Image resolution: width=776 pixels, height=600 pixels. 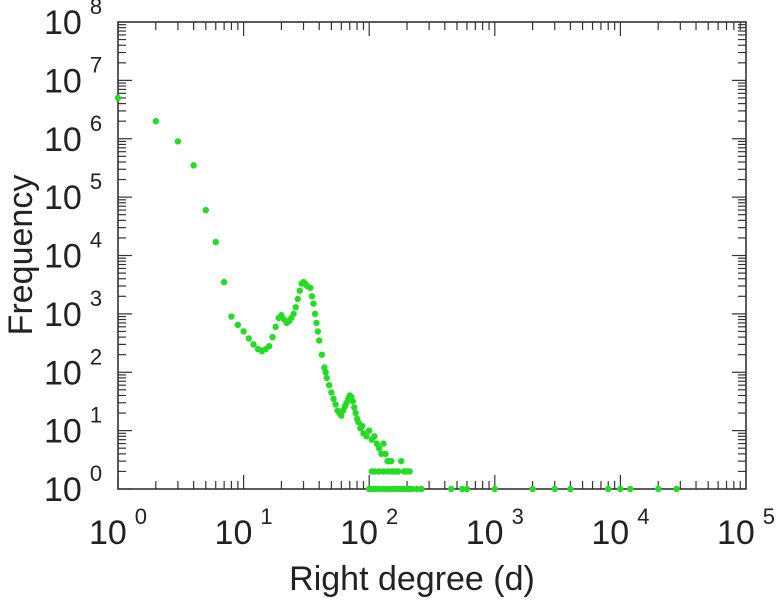 I want to click on x-axis-label: Right degree (d), so click(x=412, y=579).